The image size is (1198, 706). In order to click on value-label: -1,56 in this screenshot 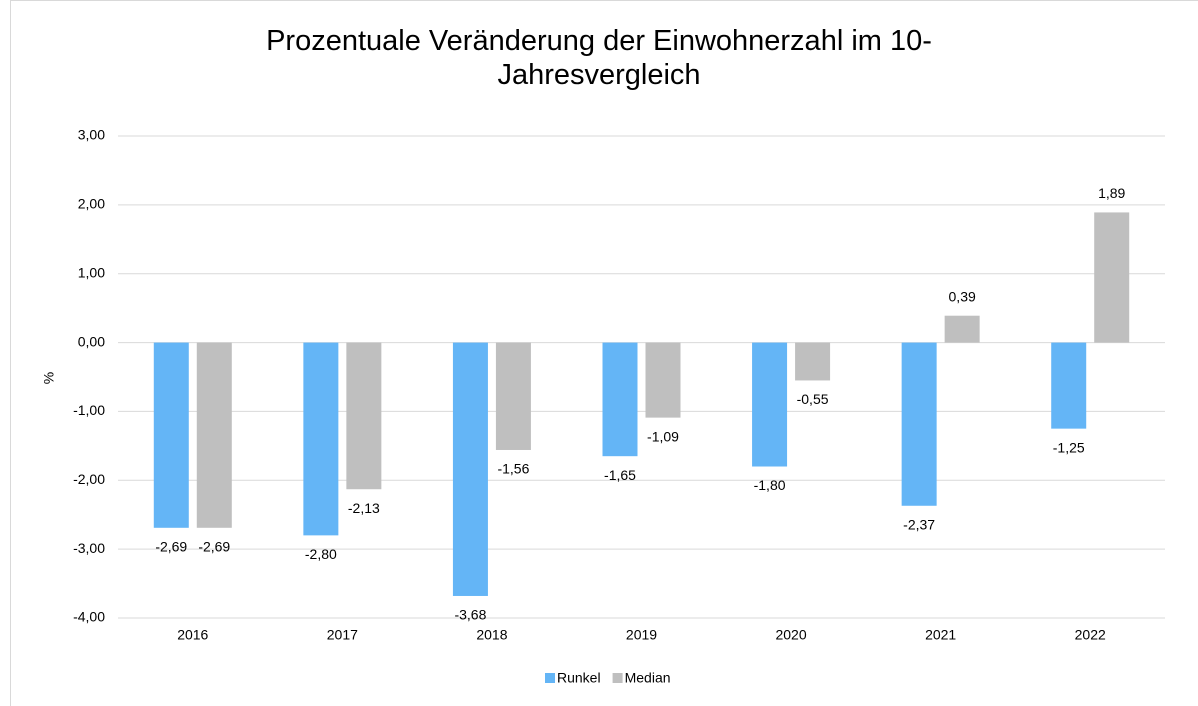, I will do `click(513, 469)`.